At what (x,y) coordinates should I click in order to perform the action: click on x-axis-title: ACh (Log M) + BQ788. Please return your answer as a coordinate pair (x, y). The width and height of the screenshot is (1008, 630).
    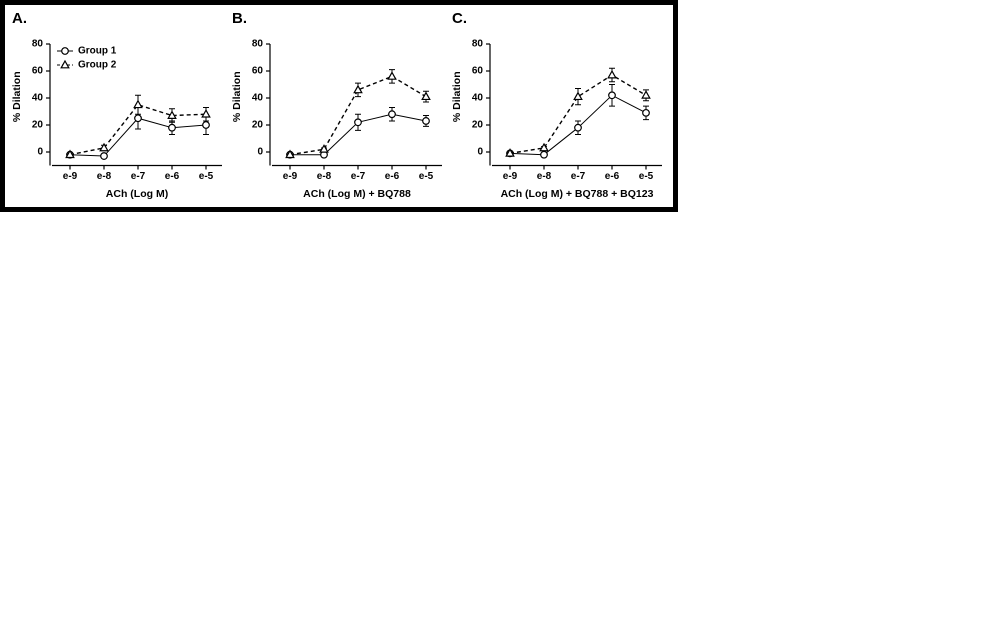
    Looking at the image, I should click on (357, 194).